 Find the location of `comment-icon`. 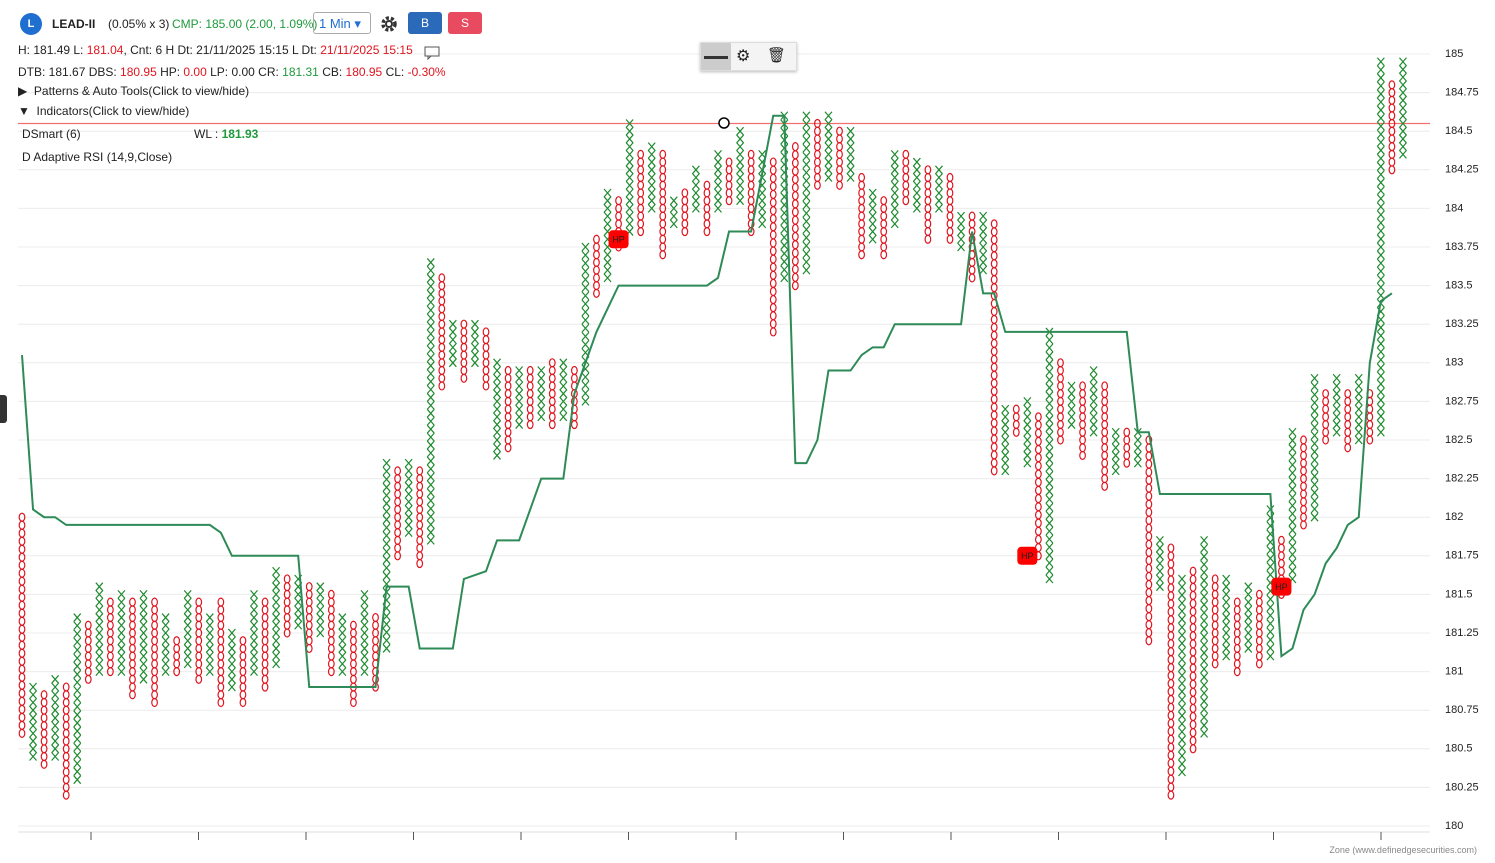

comment-icon is located at coordinates (432, 53).